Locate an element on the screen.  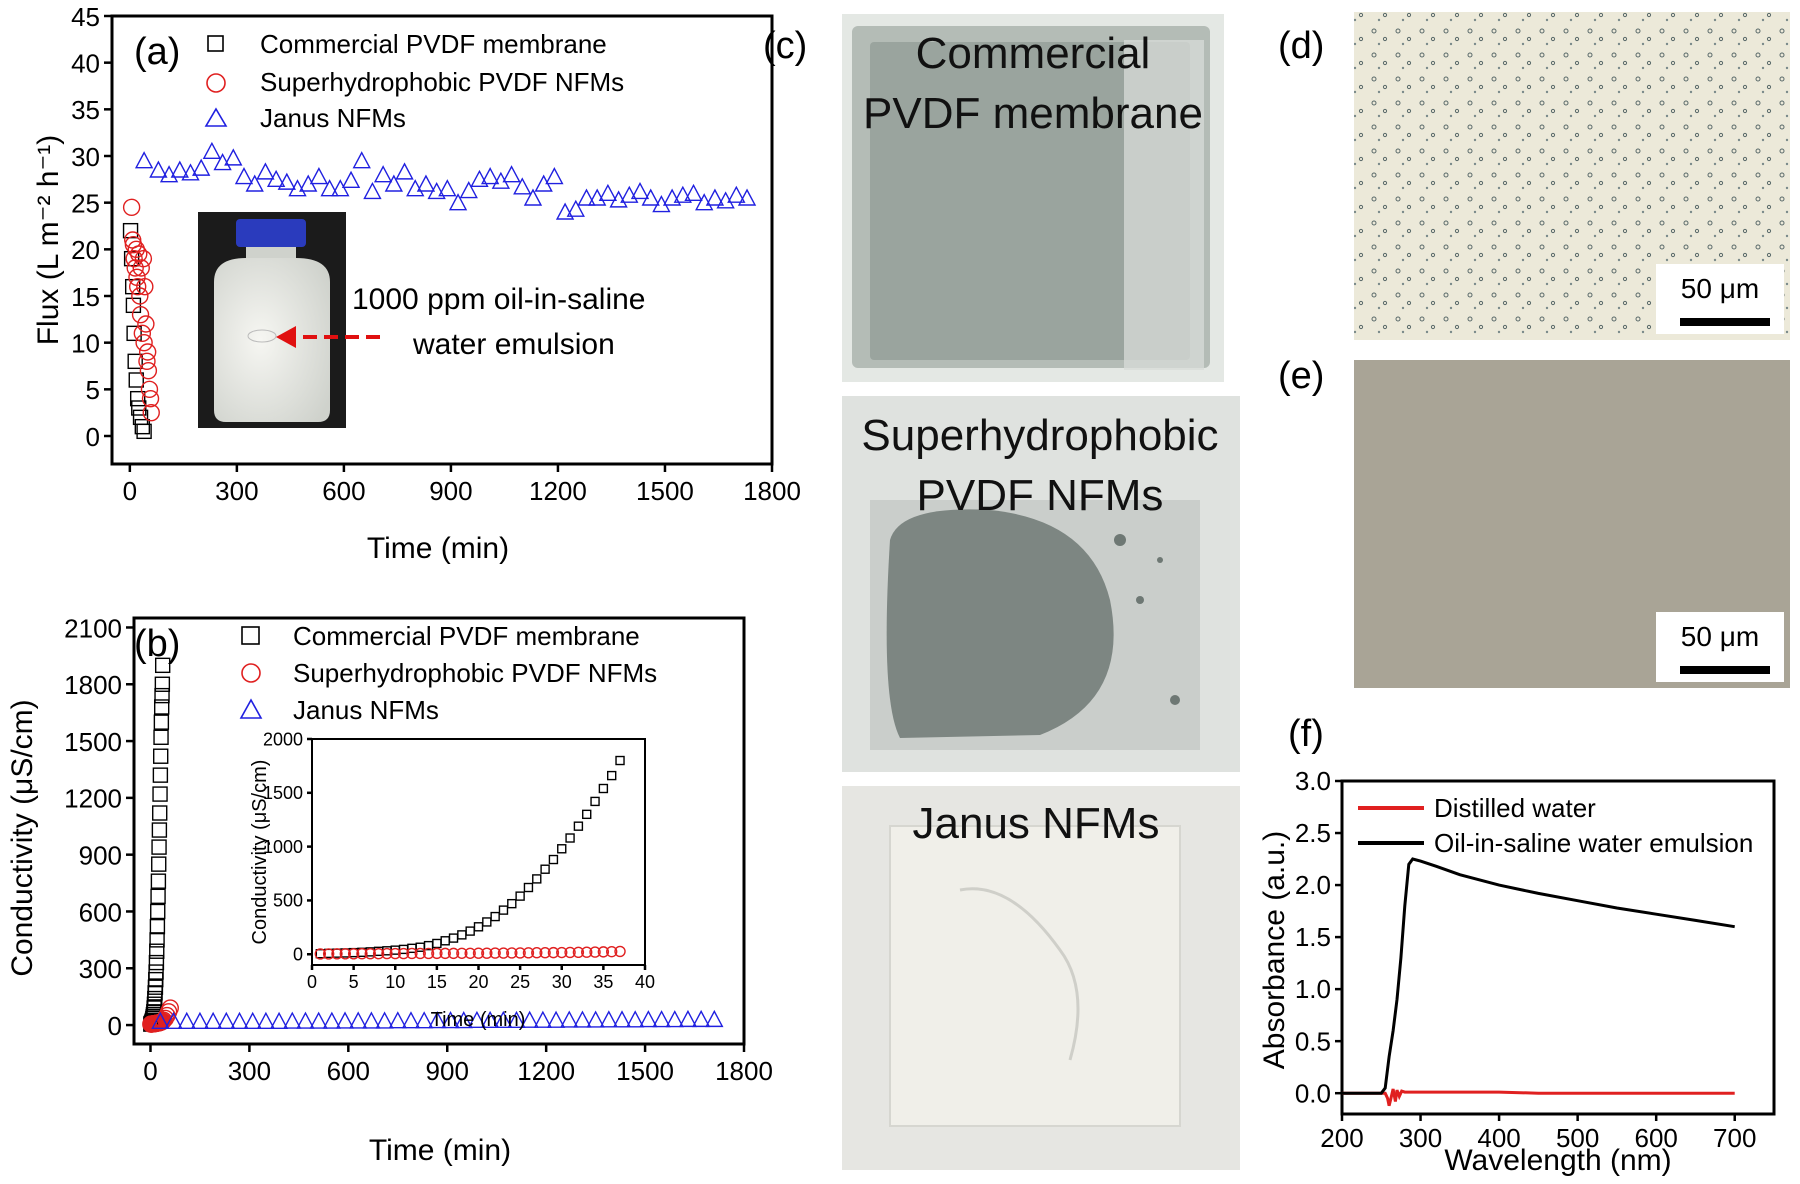
inset-ylabel: Conductivity (μS/cm) is located at coordinates (260, 852).